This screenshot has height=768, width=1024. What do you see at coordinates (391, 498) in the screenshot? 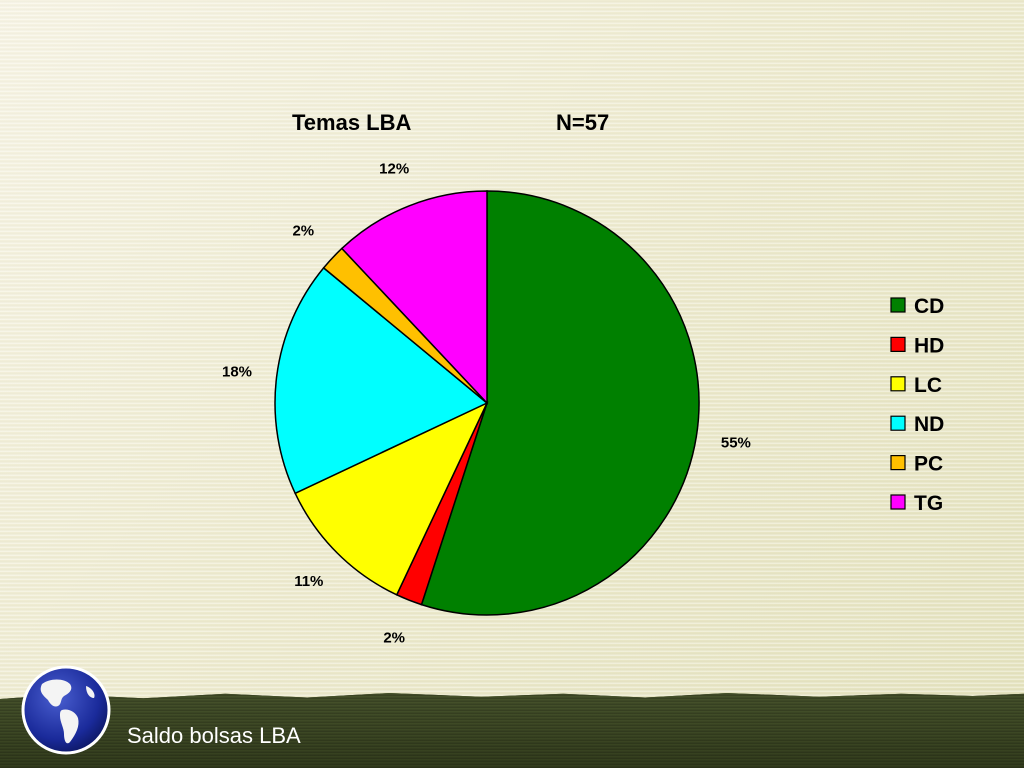
I see `pie-slice-lc` at bounding box center [391, 498].